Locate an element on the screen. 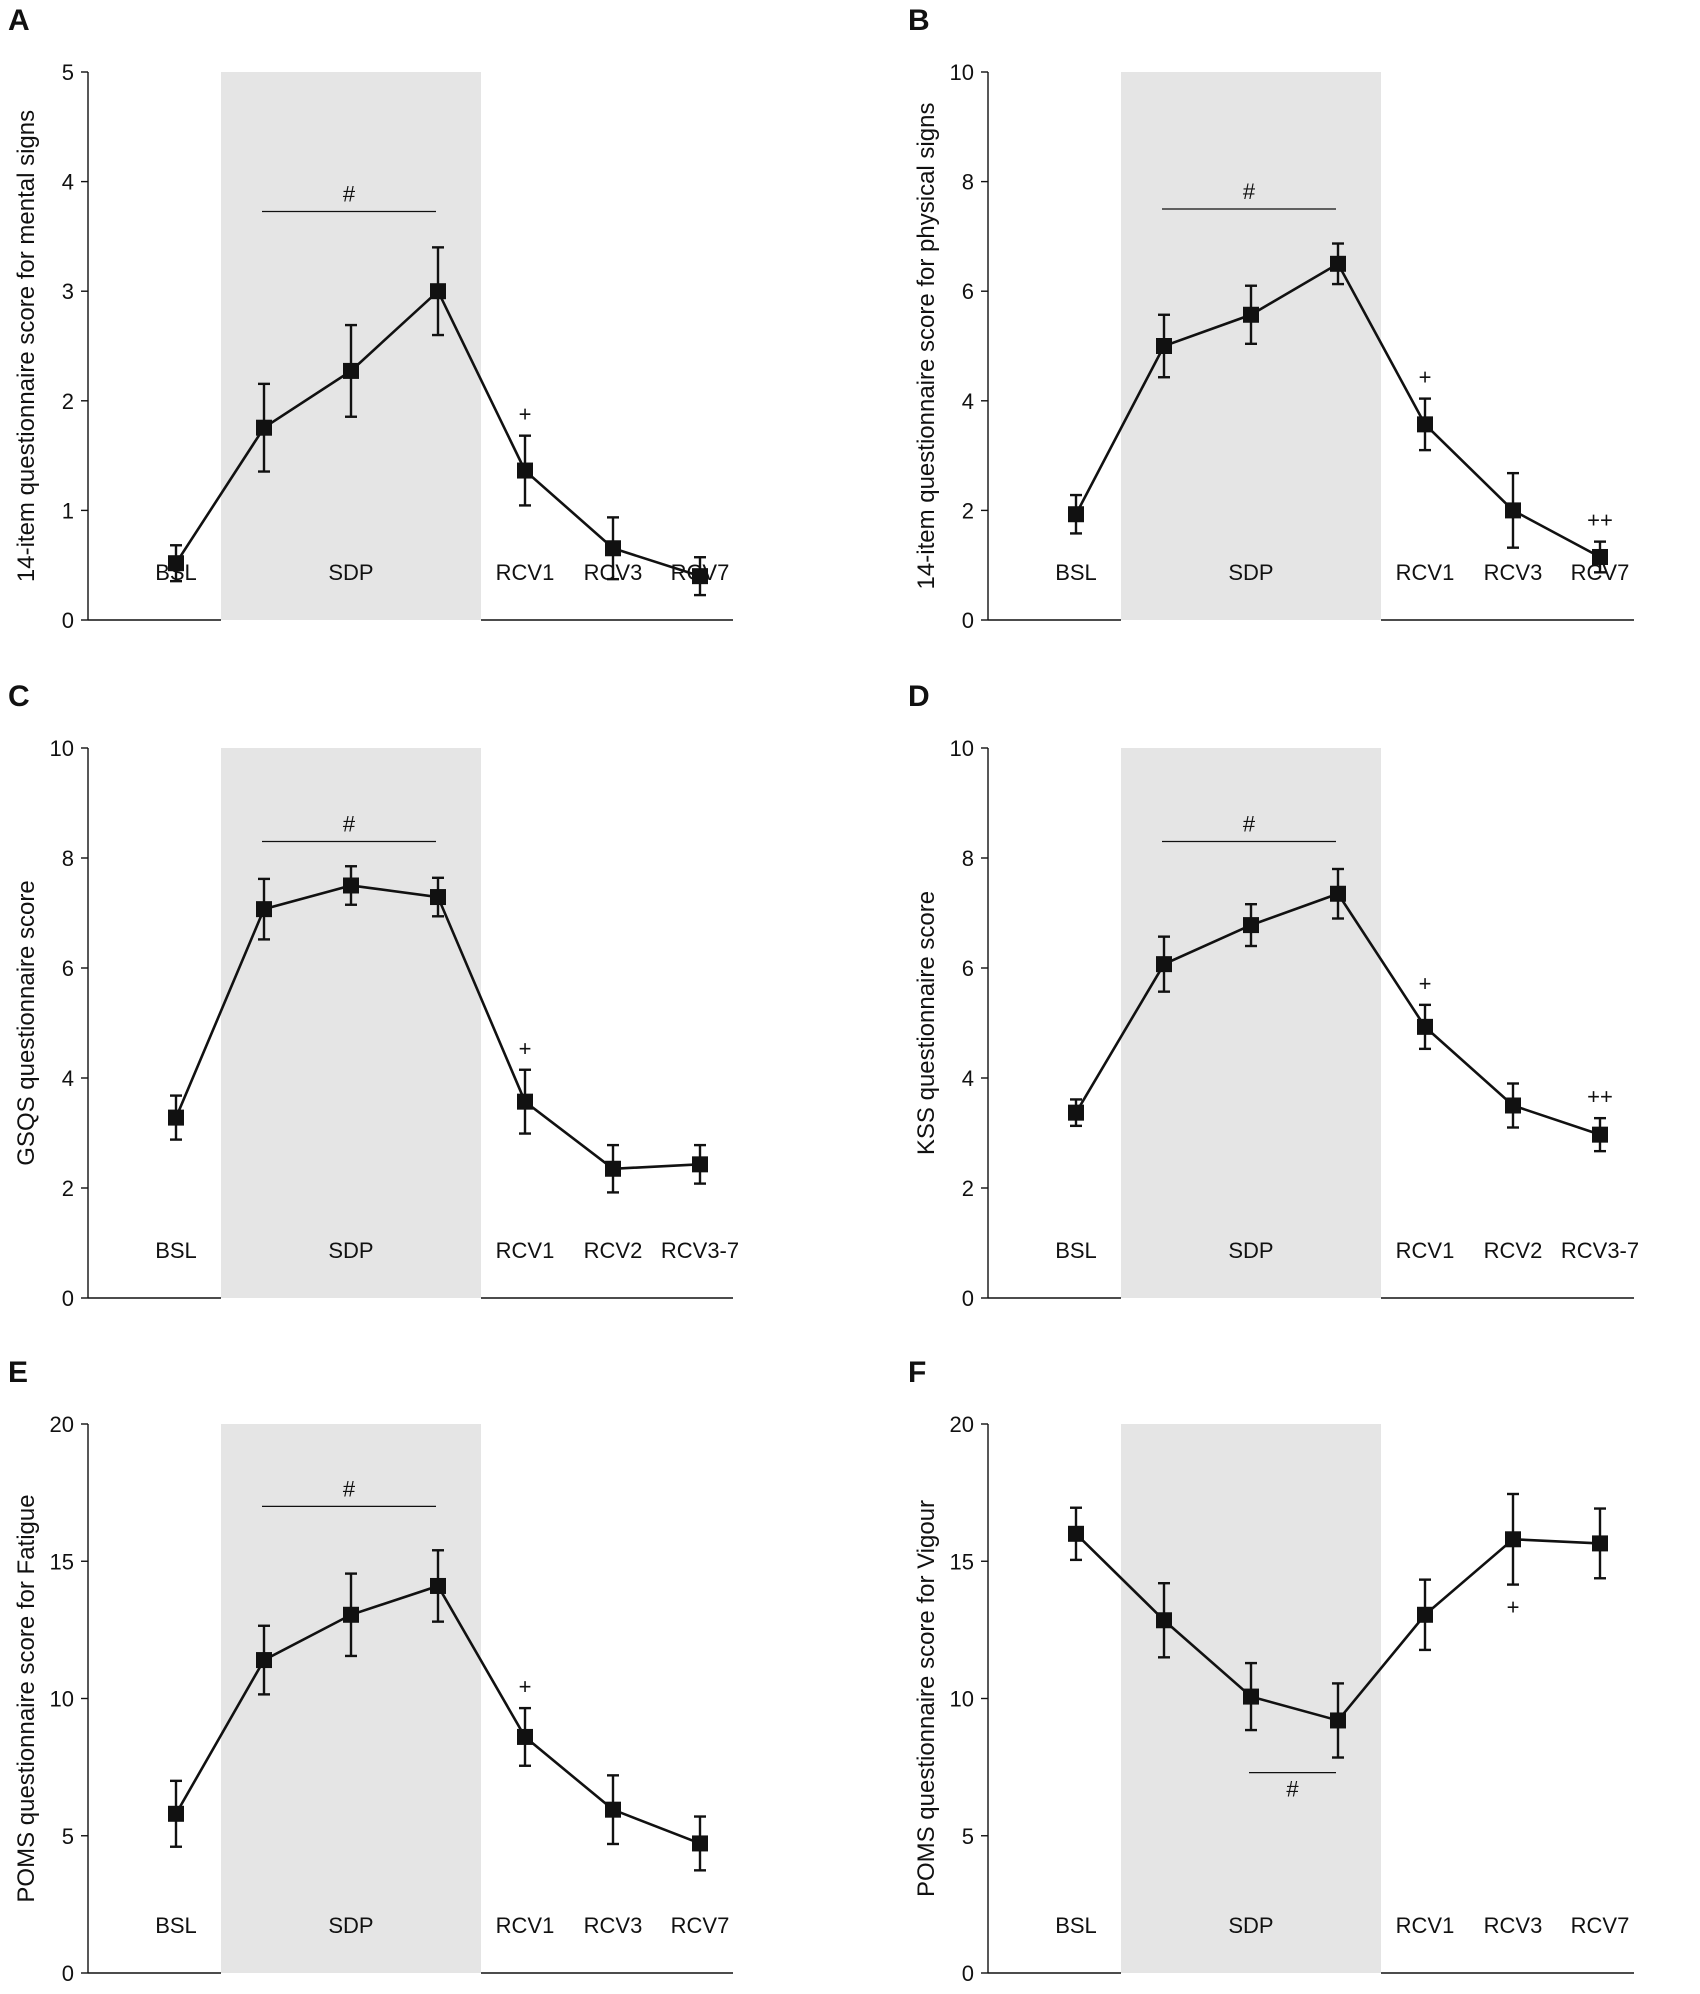 The height and width of the screenshot is (1994, 1700). panel-b-y-tick-label: 4 is located at coordinates (968, 401).